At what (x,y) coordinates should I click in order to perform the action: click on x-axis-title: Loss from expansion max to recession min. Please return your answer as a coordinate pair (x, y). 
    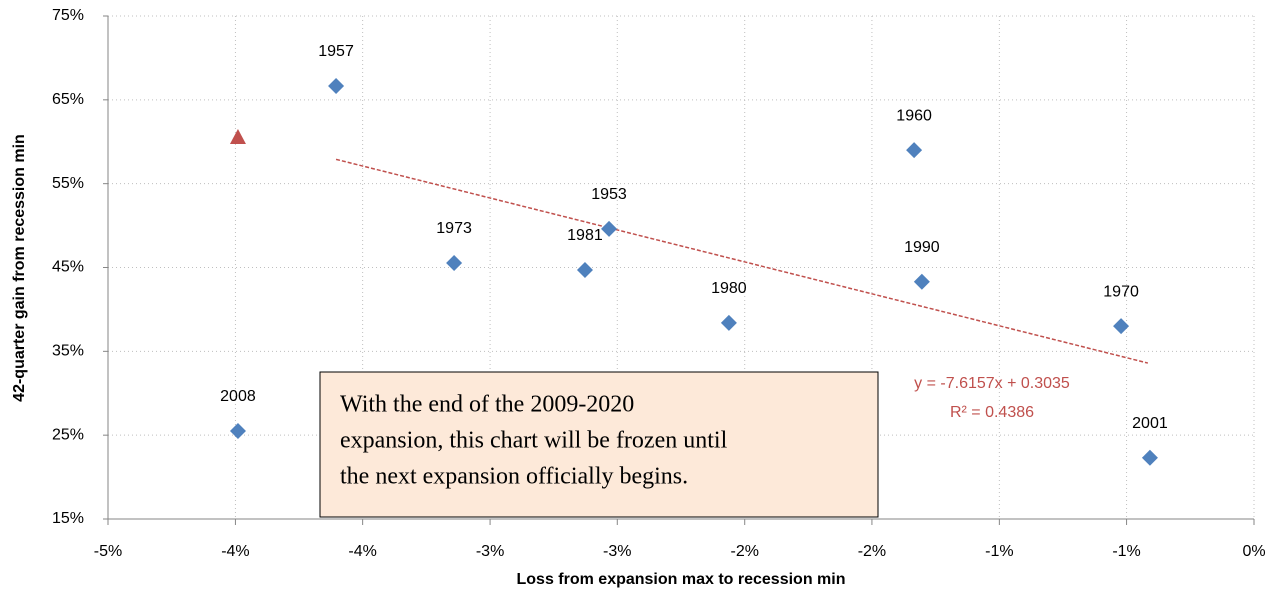
    Looking at the image, I should click on (681, 579).